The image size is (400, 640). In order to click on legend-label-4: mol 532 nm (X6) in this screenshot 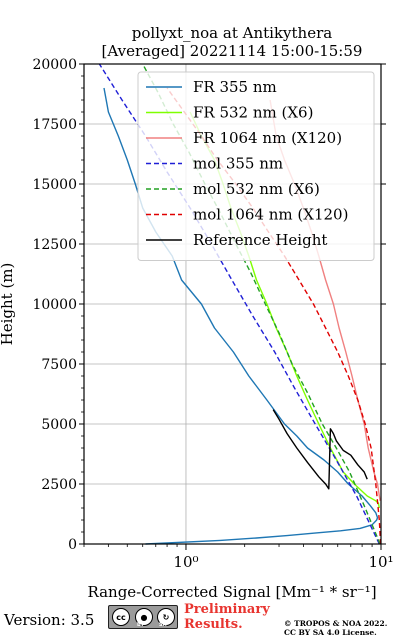, I will do `click(256, 189)`.